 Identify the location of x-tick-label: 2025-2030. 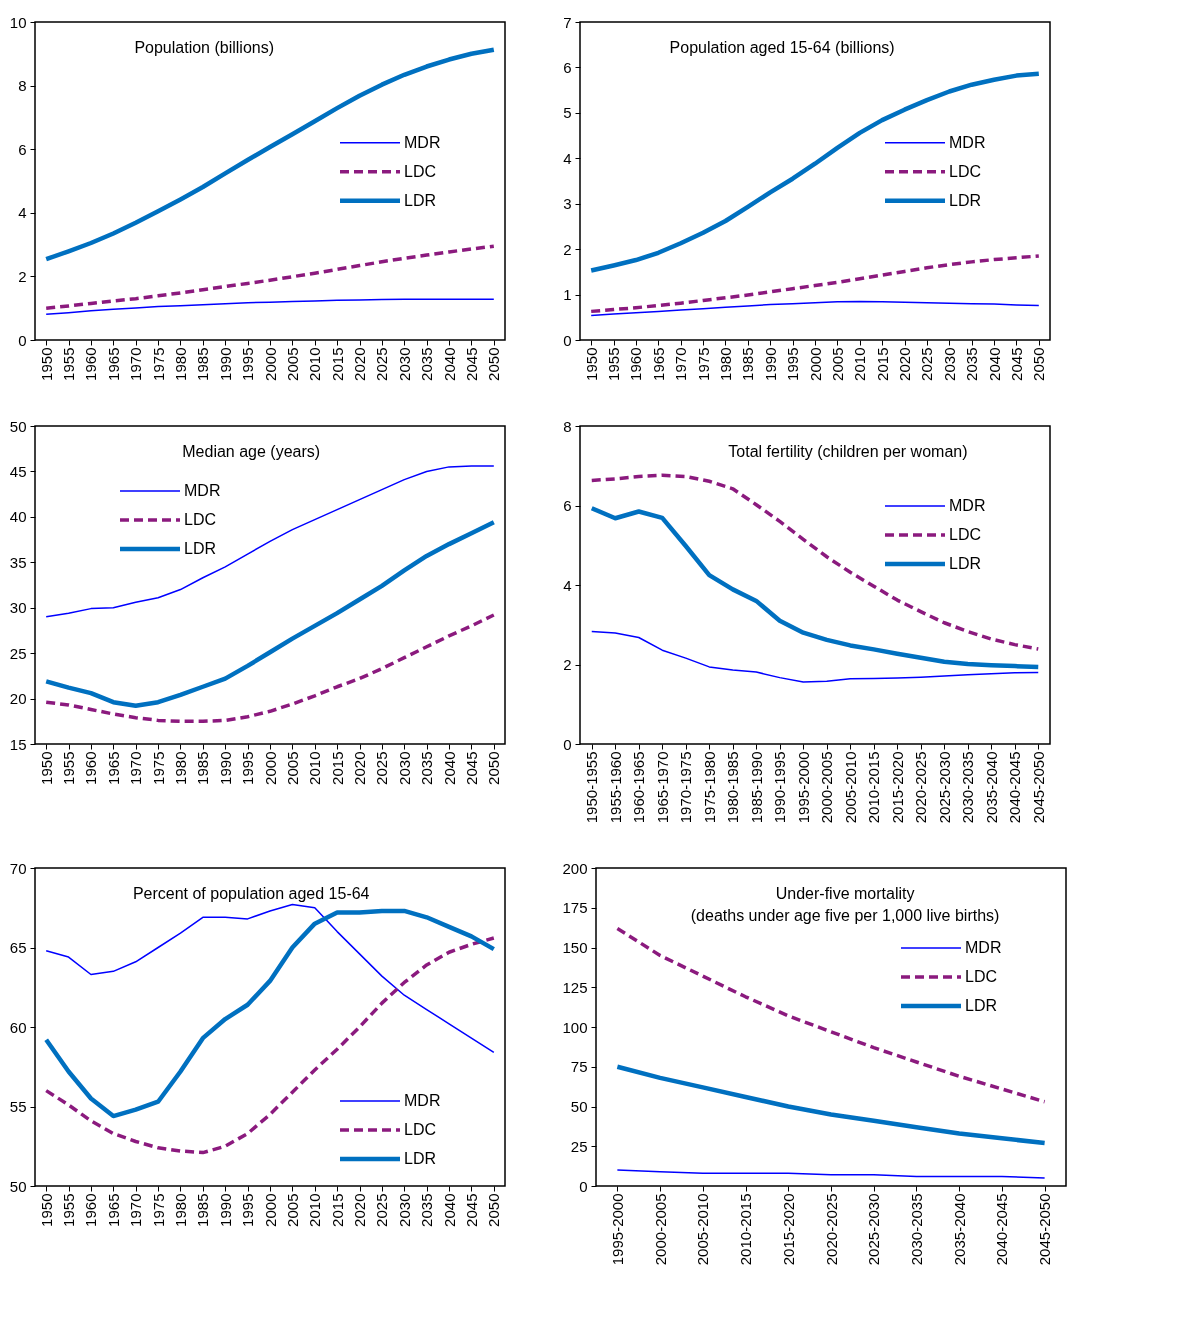
(874, 1229).